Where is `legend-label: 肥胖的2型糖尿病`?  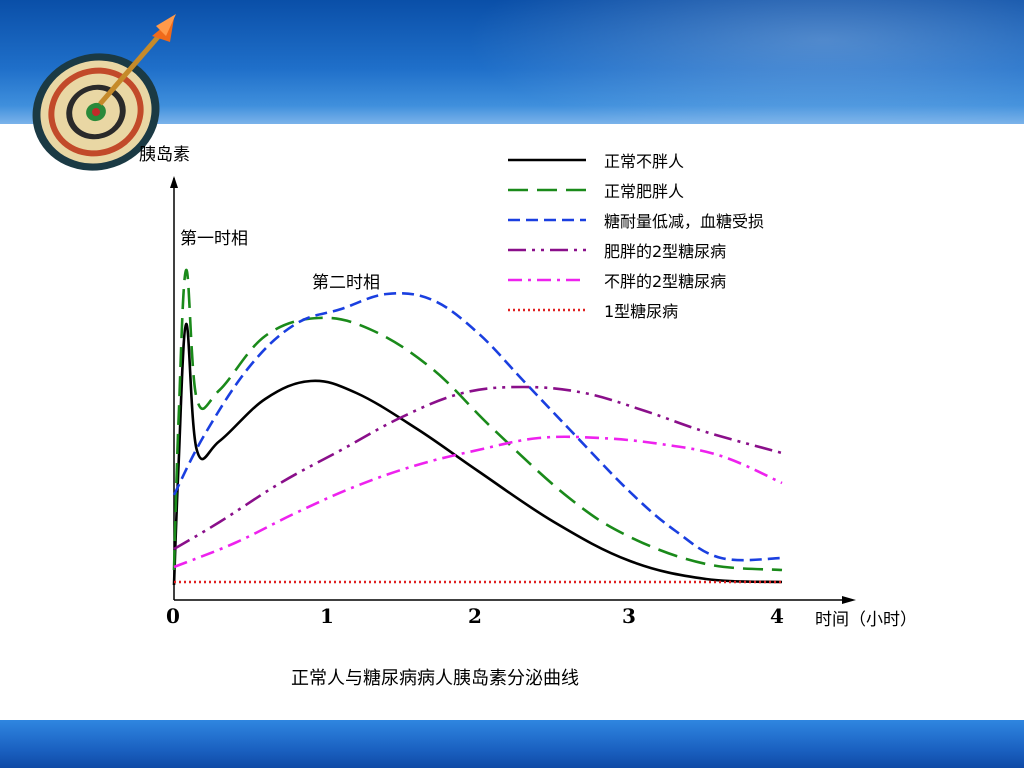
legend-label: 肥胖的2型糖尿病 is located at coordinates (665, 251).